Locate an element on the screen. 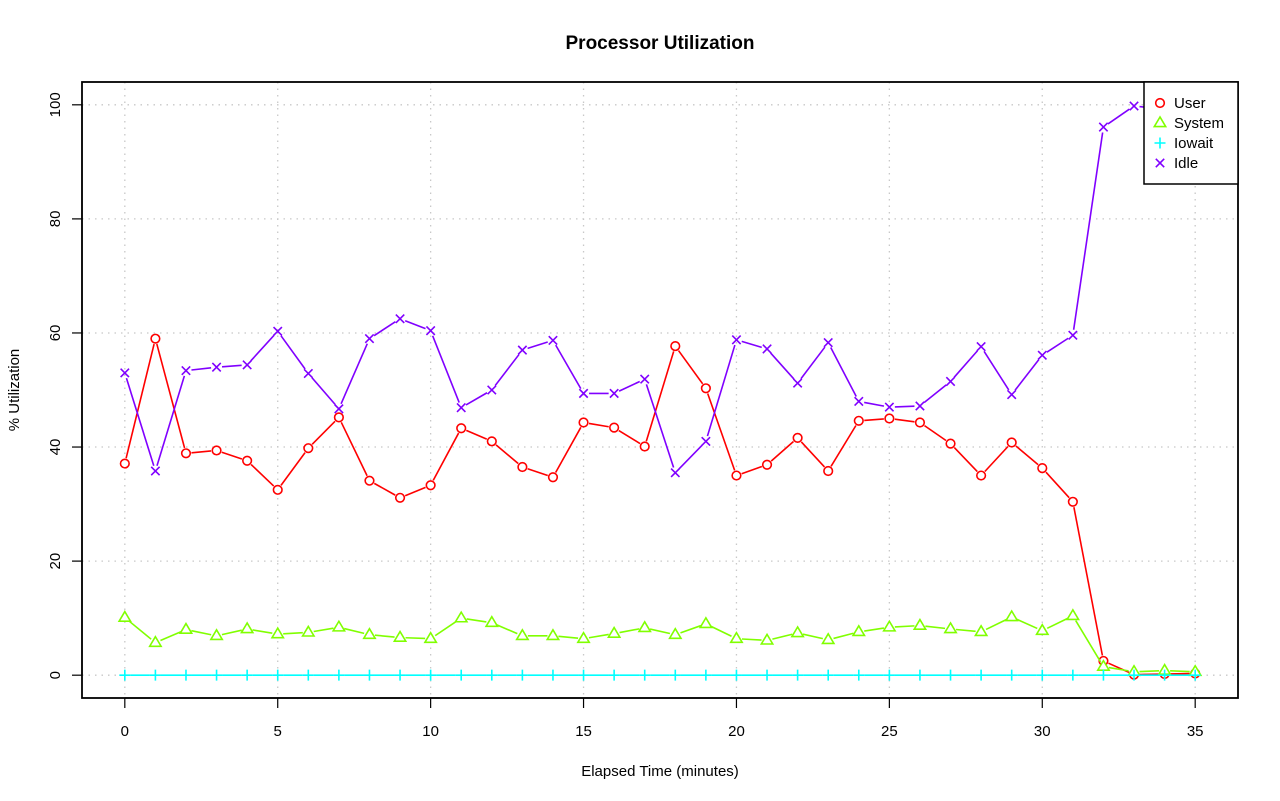 This screenshot has height=801, width=1280. series-iowait is located at coordinates (660, 675).